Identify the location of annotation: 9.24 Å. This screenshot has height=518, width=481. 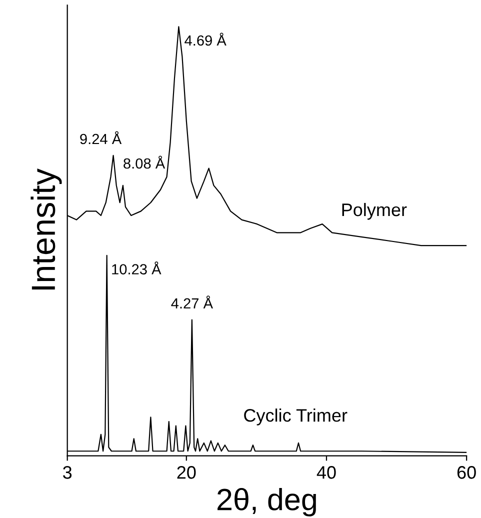
(101, 137).